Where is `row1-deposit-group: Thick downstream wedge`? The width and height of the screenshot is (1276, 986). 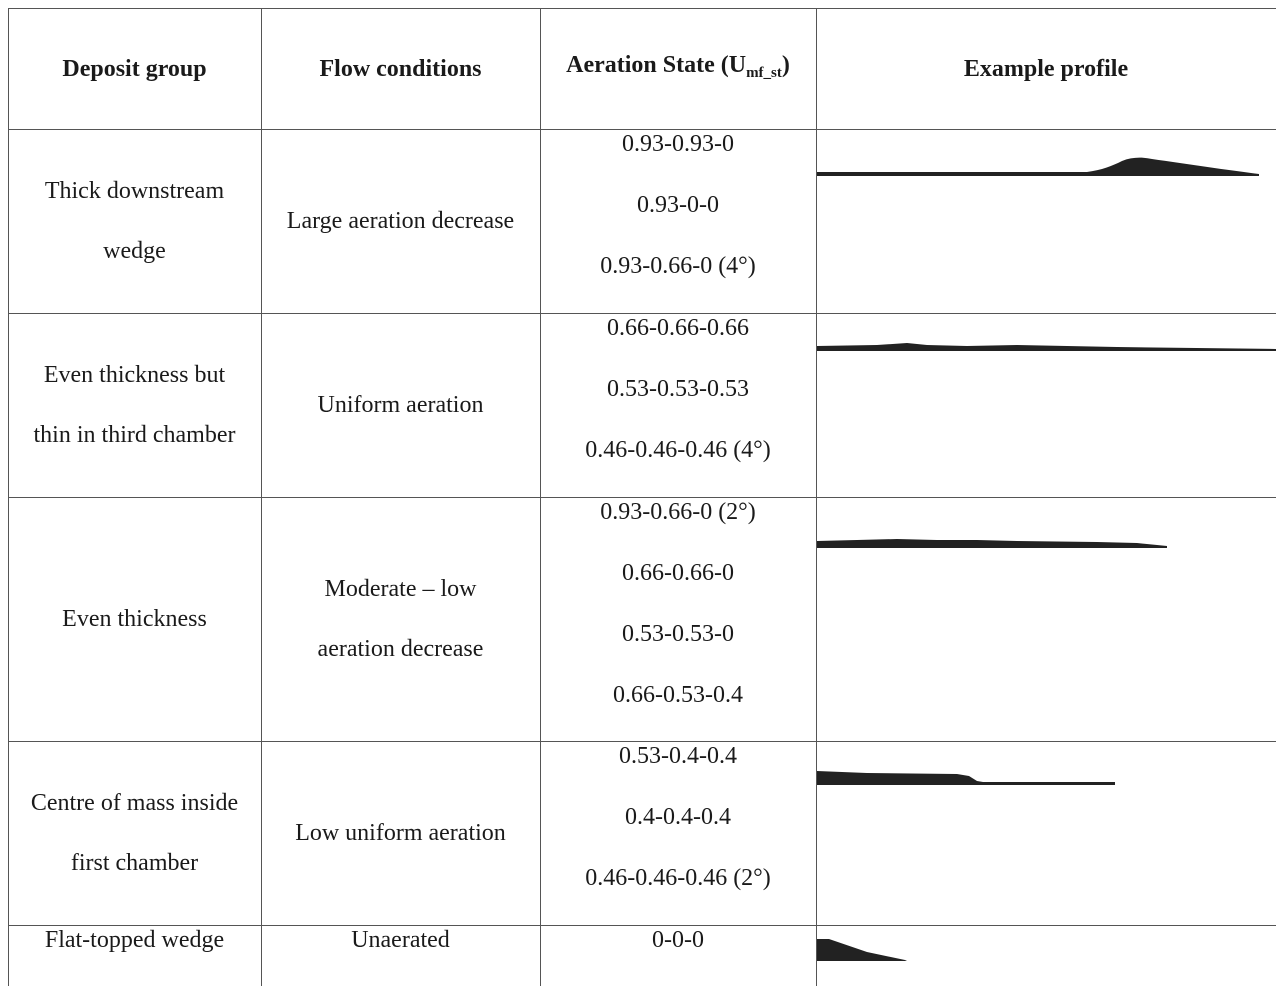 row1-deposit-group: Thick downstream wedge is located at coordinates (134, 221).